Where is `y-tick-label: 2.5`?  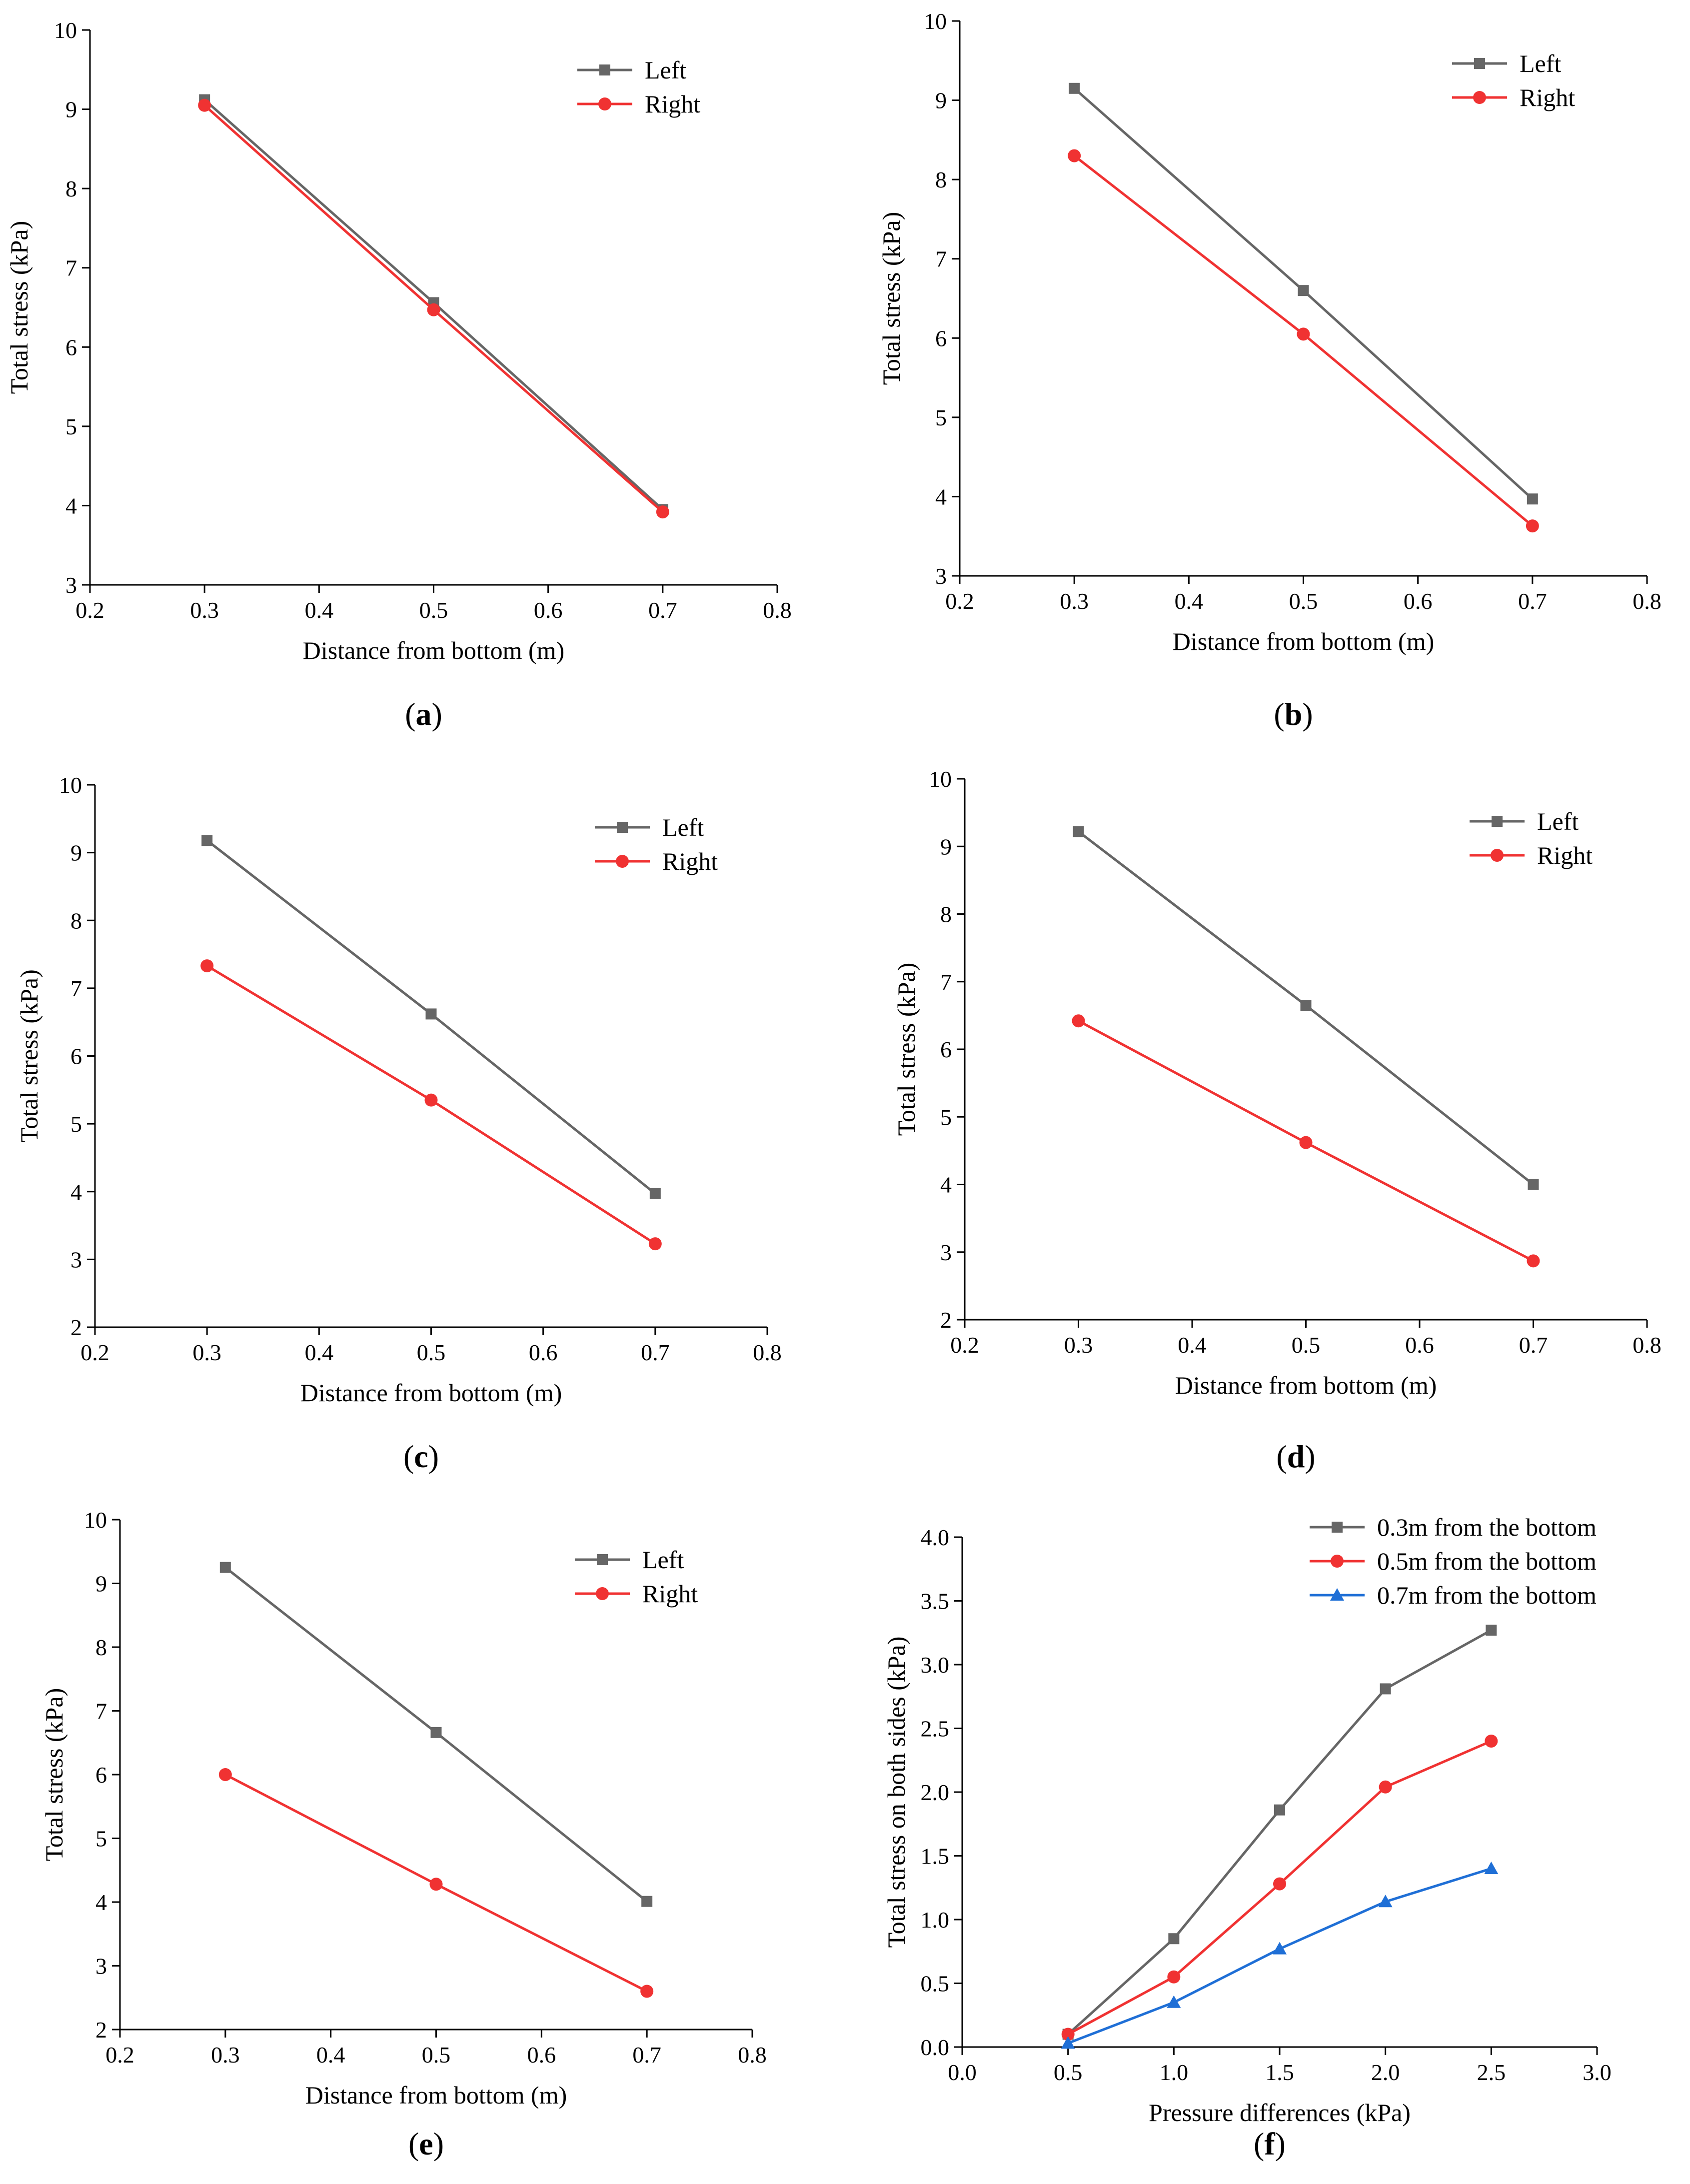
y-tick-label: 2.5 is located at coordinates (936, 1729).